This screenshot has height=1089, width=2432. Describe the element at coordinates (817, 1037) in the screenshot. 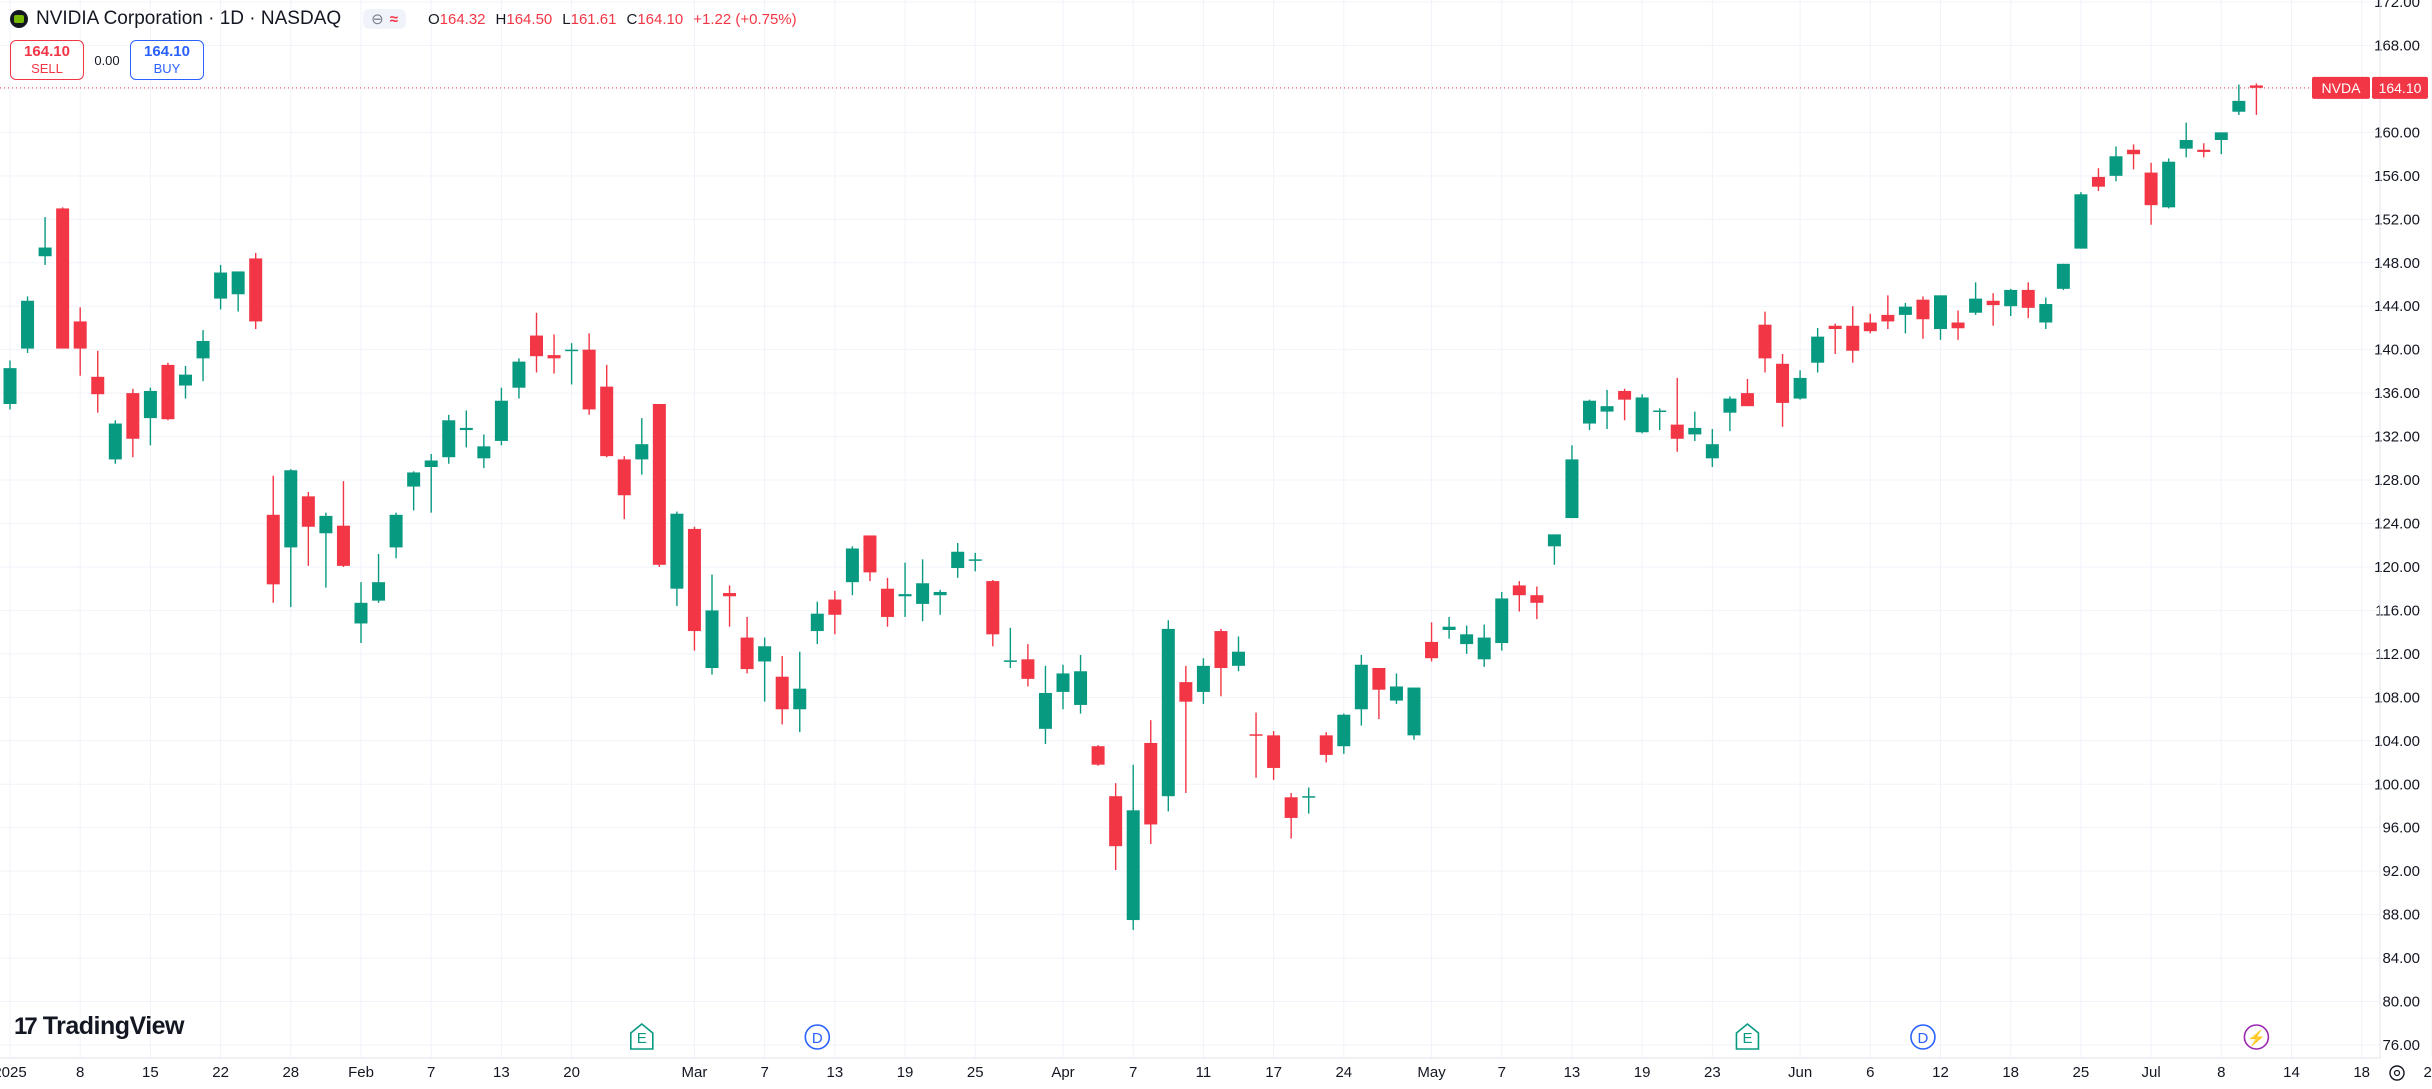

I see `dividend-marker-icon` at that location.